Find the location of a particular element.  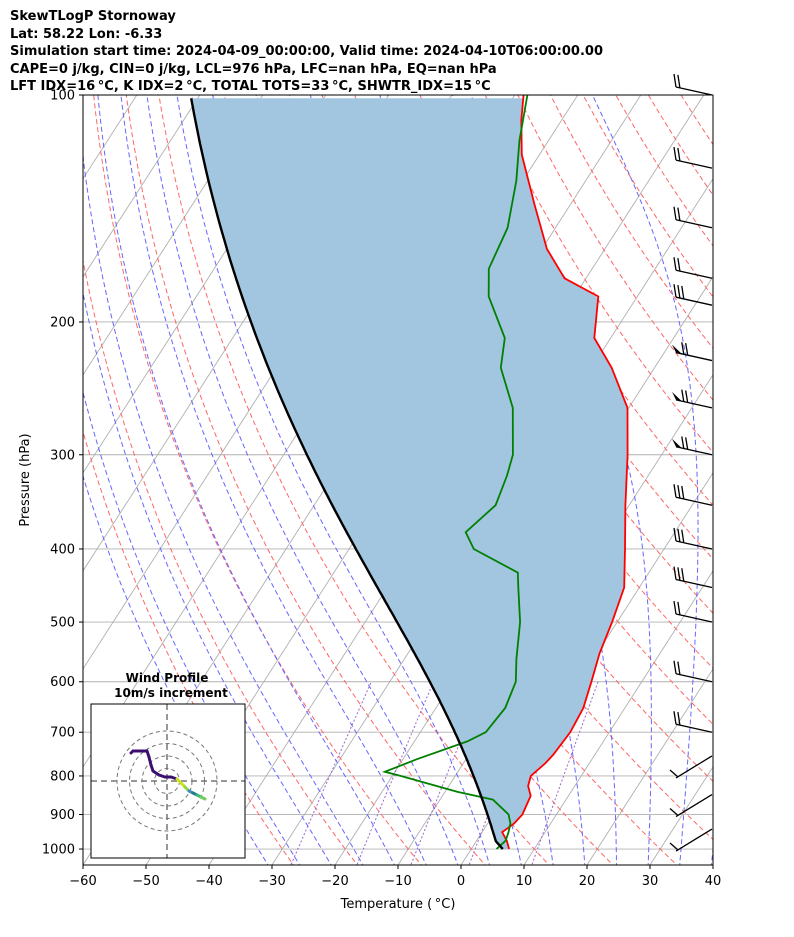

x-tick-label: 0 is located at coordinates (461, 881).